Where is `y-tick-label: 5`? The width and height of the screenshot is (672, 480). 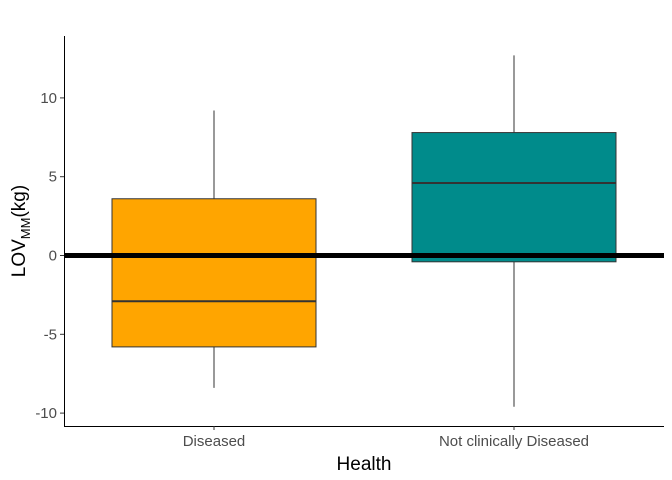
y-tick-label: 5 is located at coordinates (53, 177).